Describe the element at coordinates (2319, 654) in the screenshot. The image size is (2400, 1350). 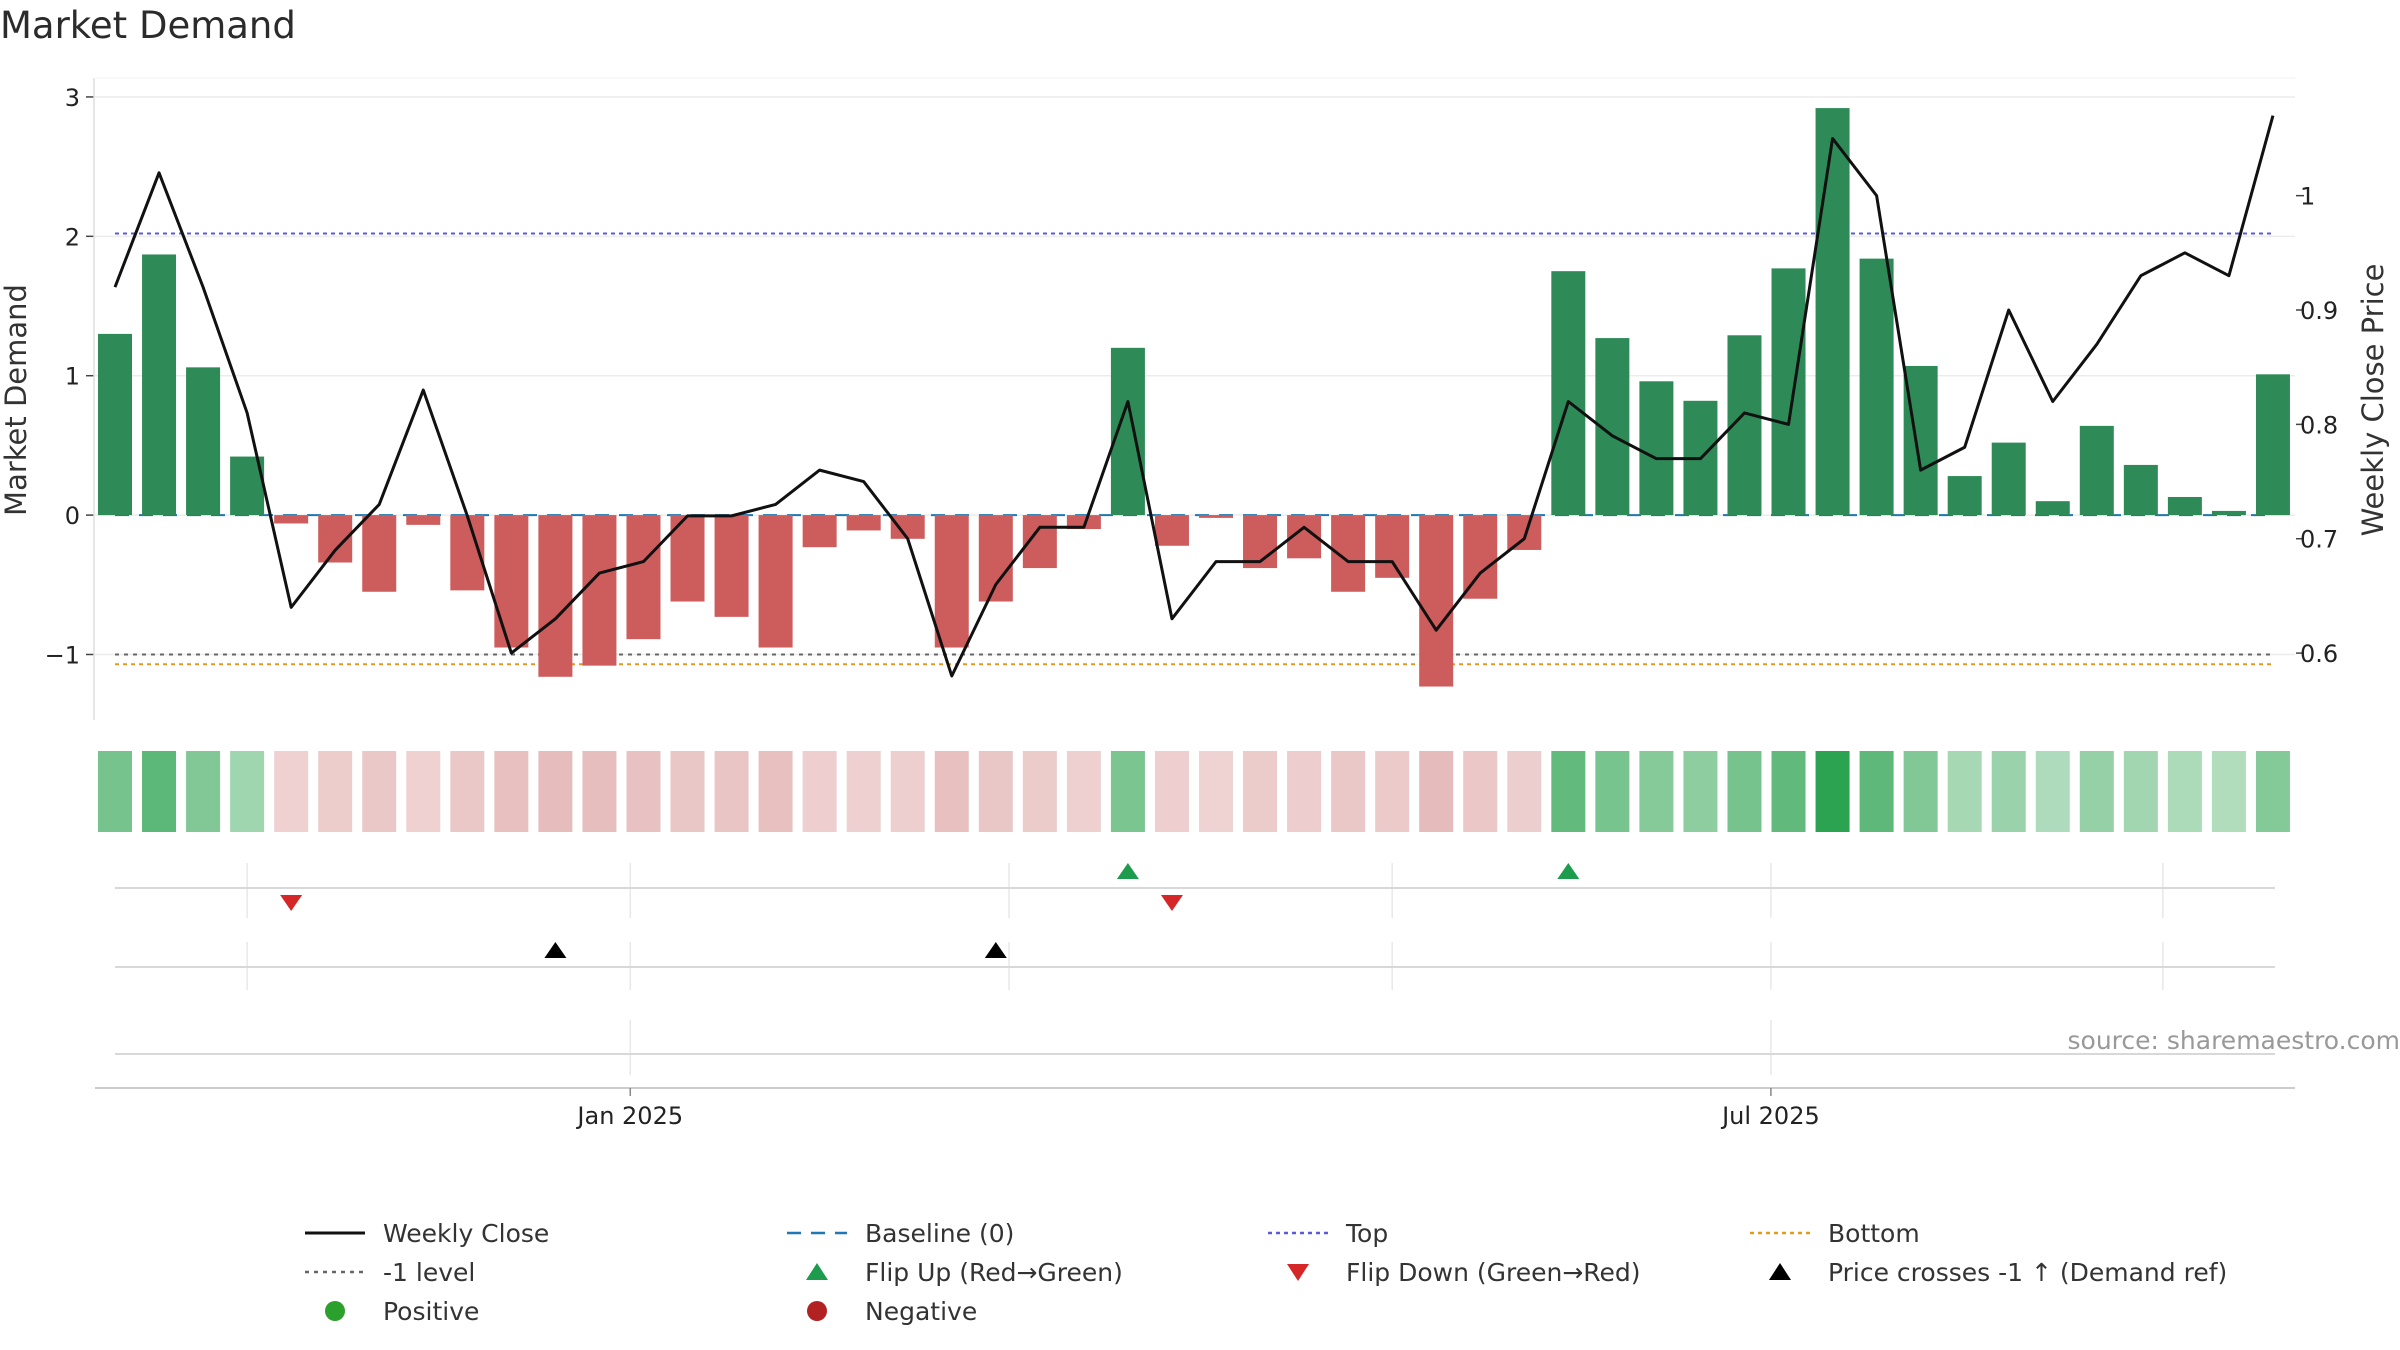
I see `right-tick-label: 0.6` at that location.